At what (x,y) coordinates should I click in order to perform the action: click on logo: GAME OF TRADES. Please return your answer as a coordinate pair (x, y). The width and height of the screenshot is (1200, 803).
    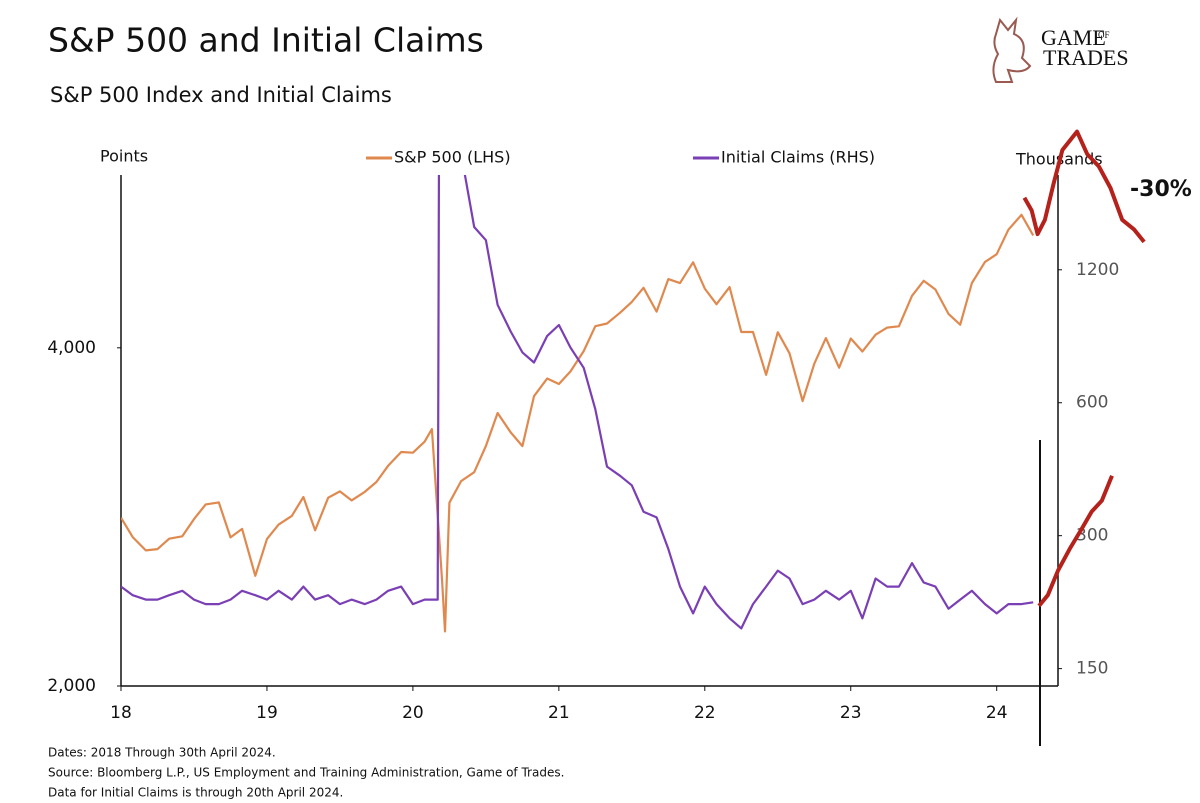
    Looking at the image, I should click on (1060, 49).